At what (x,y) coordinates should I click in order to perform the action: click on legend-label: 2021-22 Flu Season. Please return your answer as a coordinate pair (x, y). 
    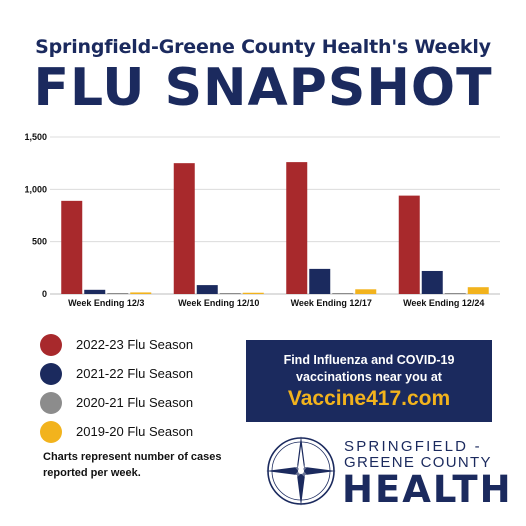
    Looking at the image, I should click on (135, 373).